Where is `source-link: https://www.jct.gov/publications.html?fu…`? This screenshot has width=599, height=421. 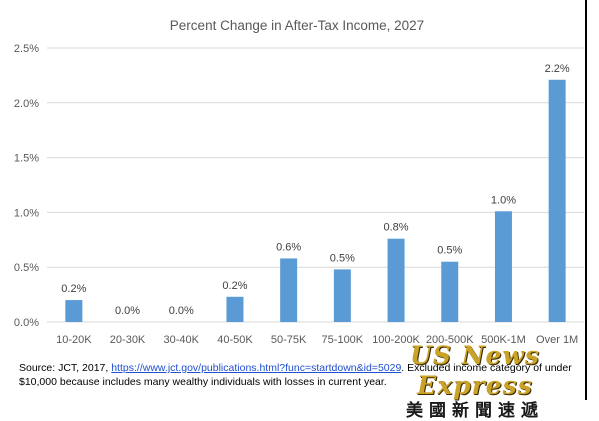
source-link: https://www.jct.gov/publications.html?fu… is located at coordinates (256, 368).